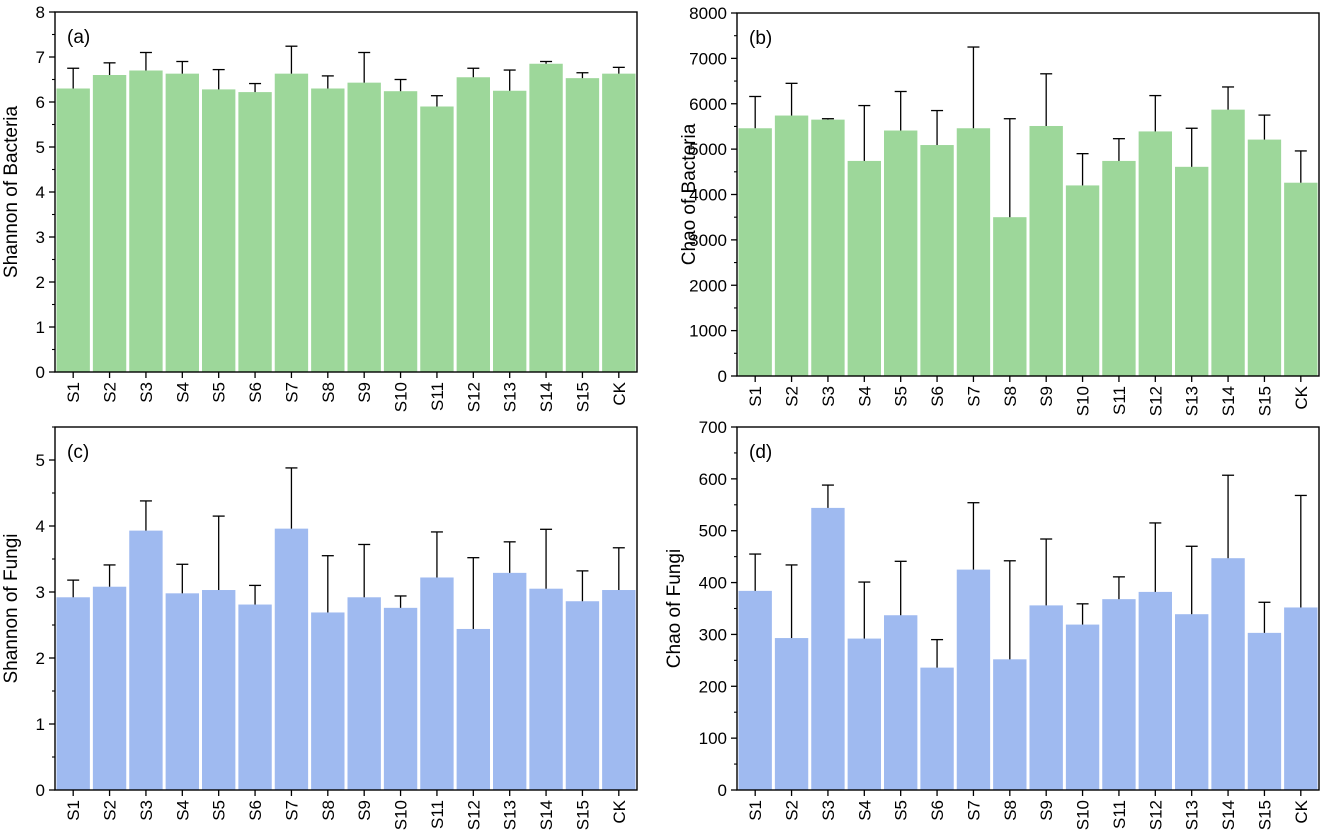  I want to click on y-tick-label: 1000, so click(708, 331).